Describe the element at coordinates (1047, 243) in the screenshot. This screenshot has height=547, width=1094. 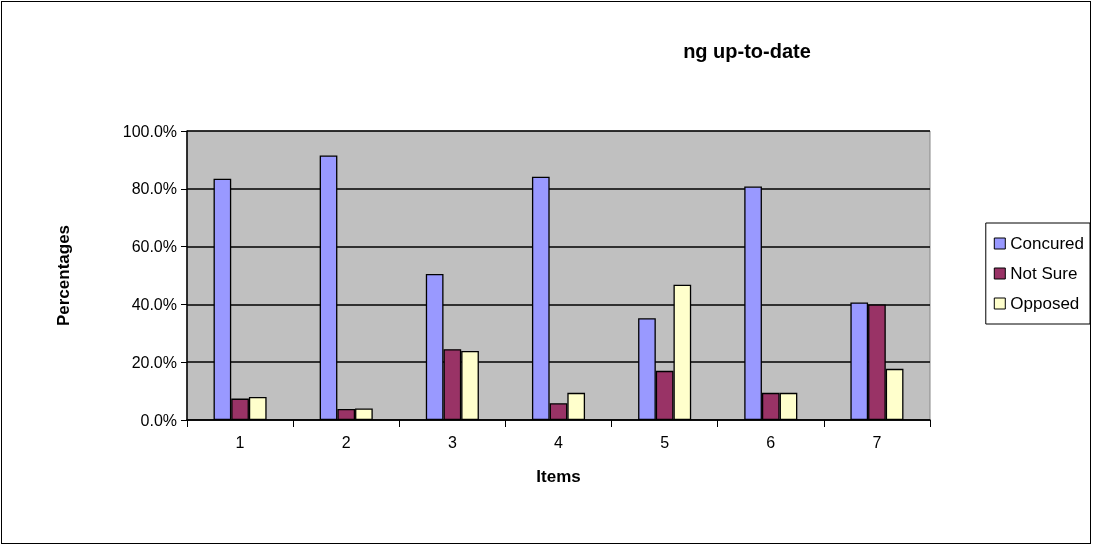
I see `legend-label: Concured` at that location.